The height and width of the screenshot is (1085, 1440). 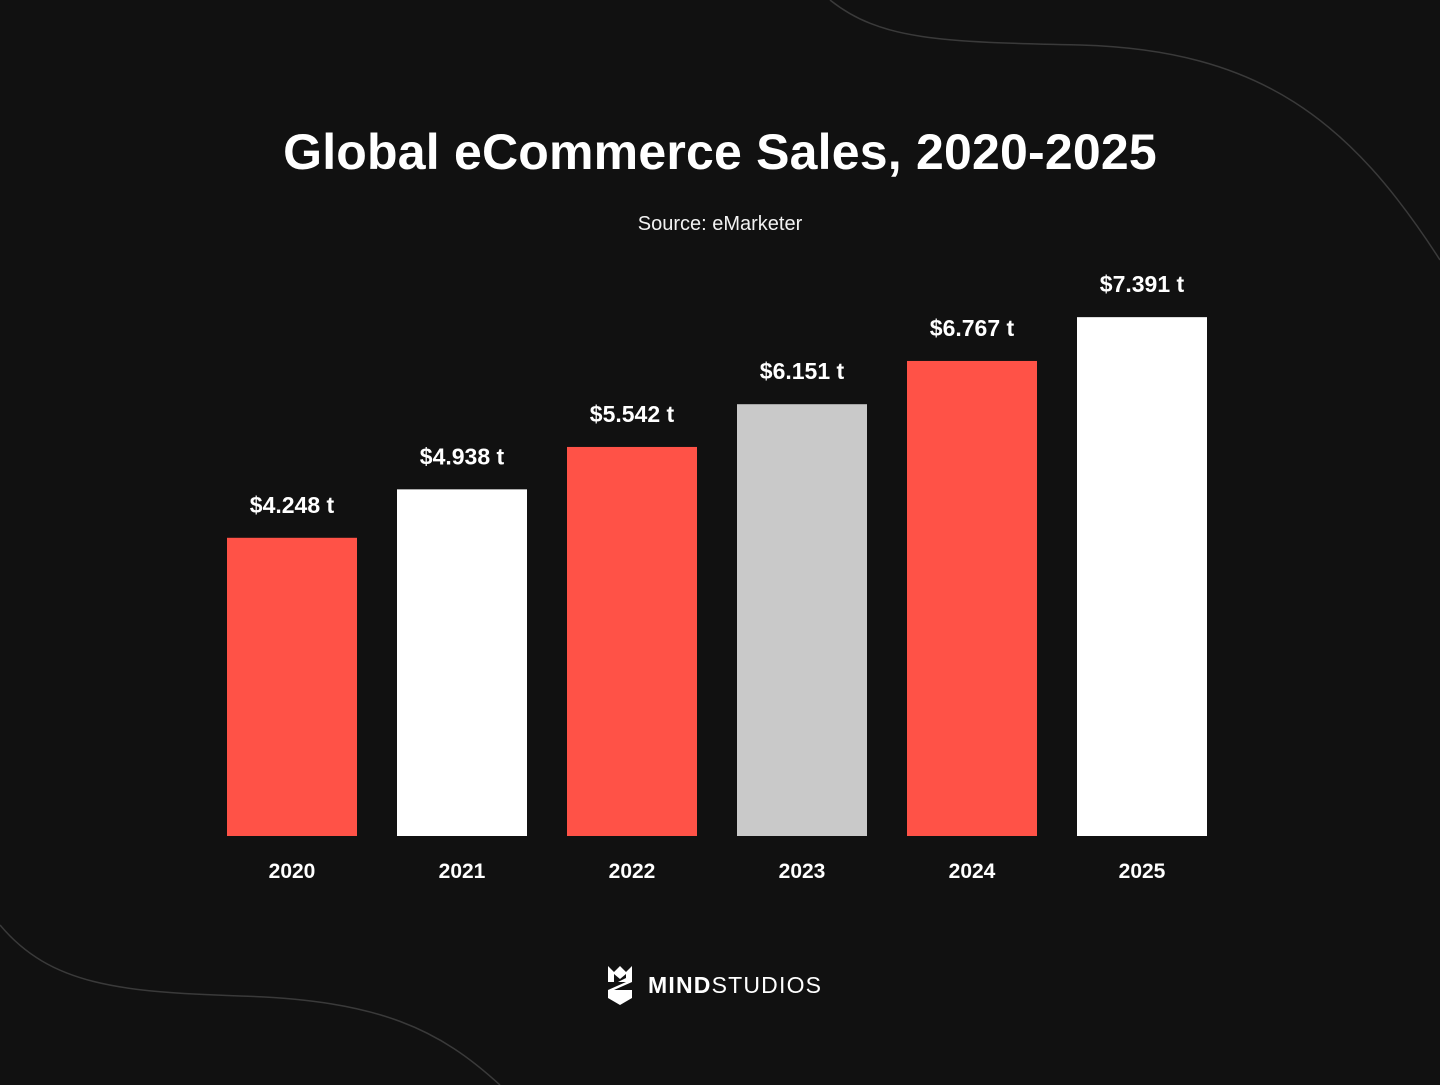 I want to click on bar-2024, so click(x=972, y=598).